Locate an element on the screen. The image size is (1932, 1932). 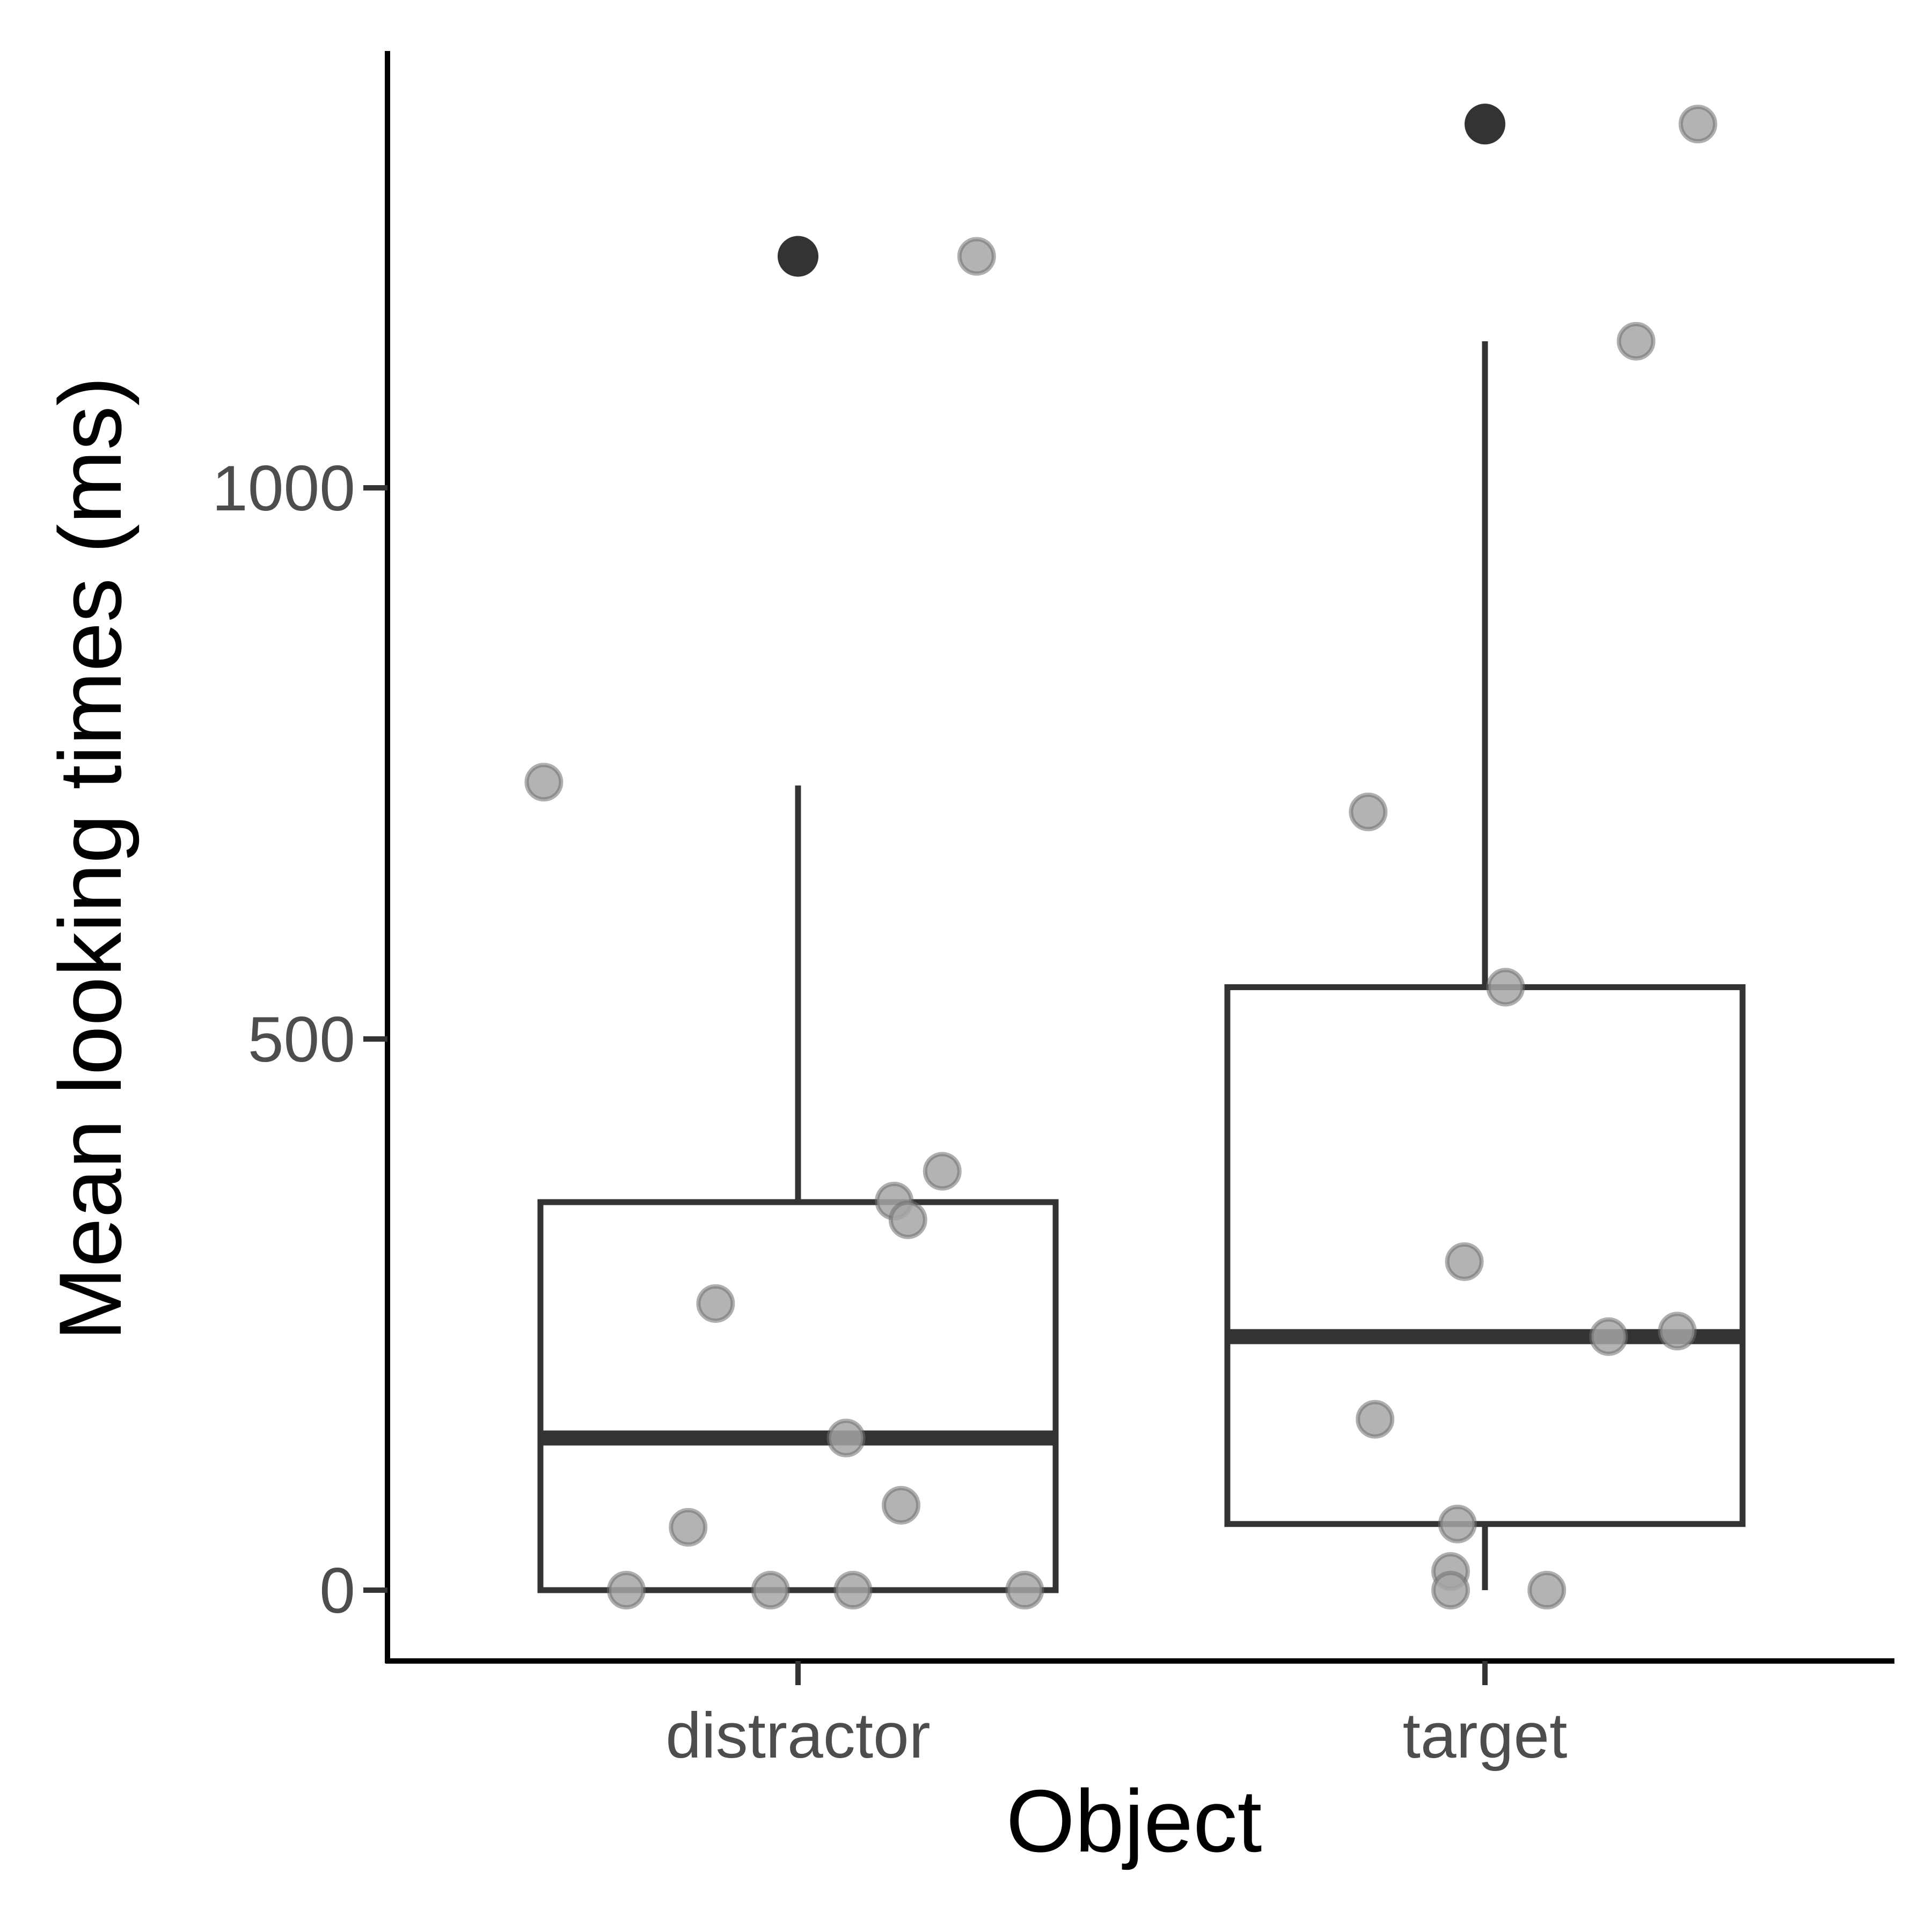
y-tick-label: 500 is located at coordinates (301, 1039).